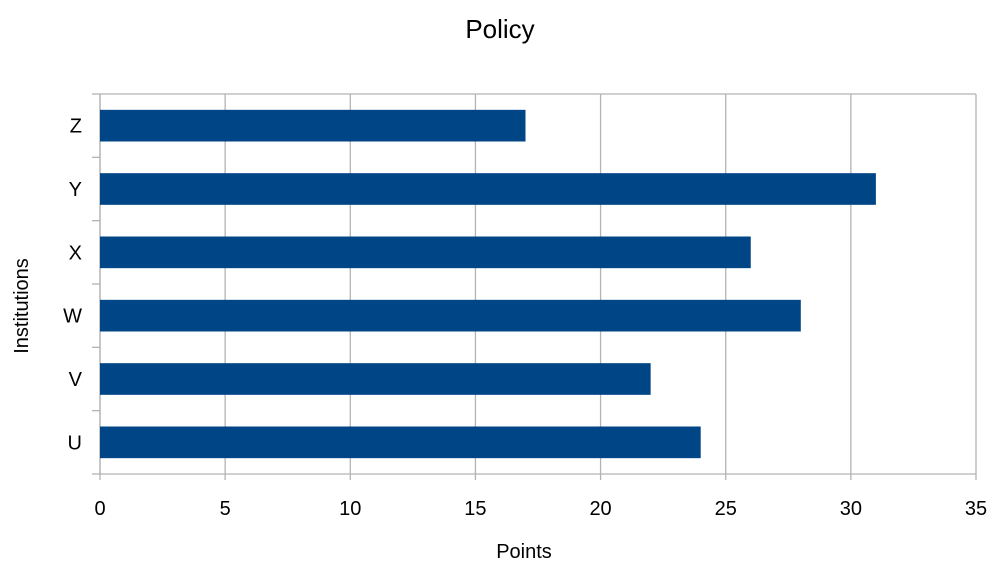  Describe the element at coordinates (75, 443) in the screenshot. I see `y-tick-label: U` at that location.